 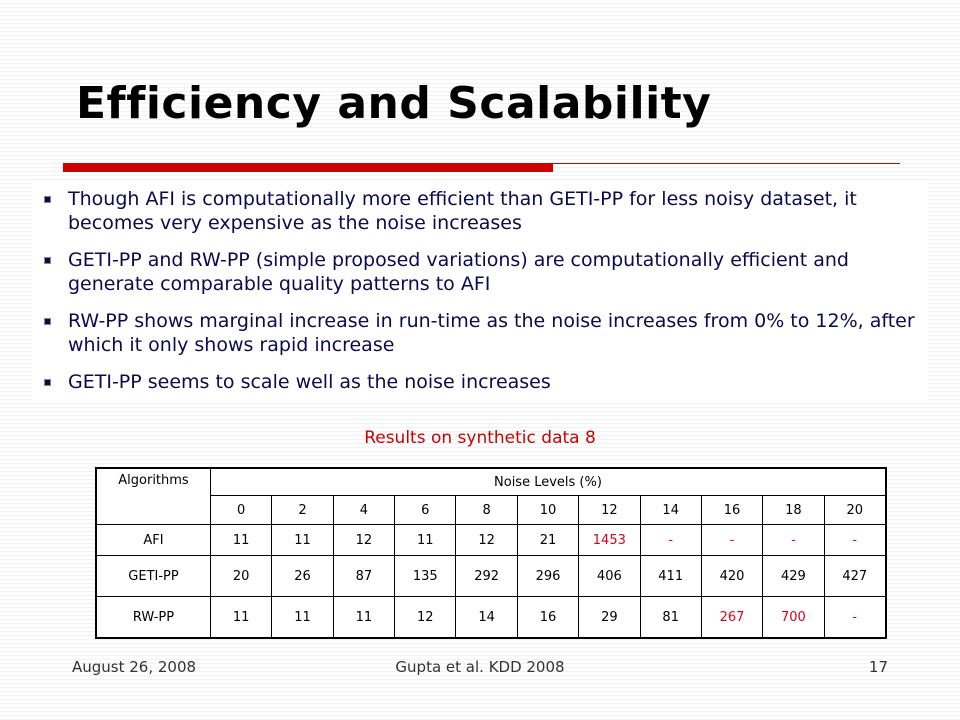 What do you see at coordinates (308, 167) in the screenshot?
I see `title-bar` at bounding box center [308, 167].